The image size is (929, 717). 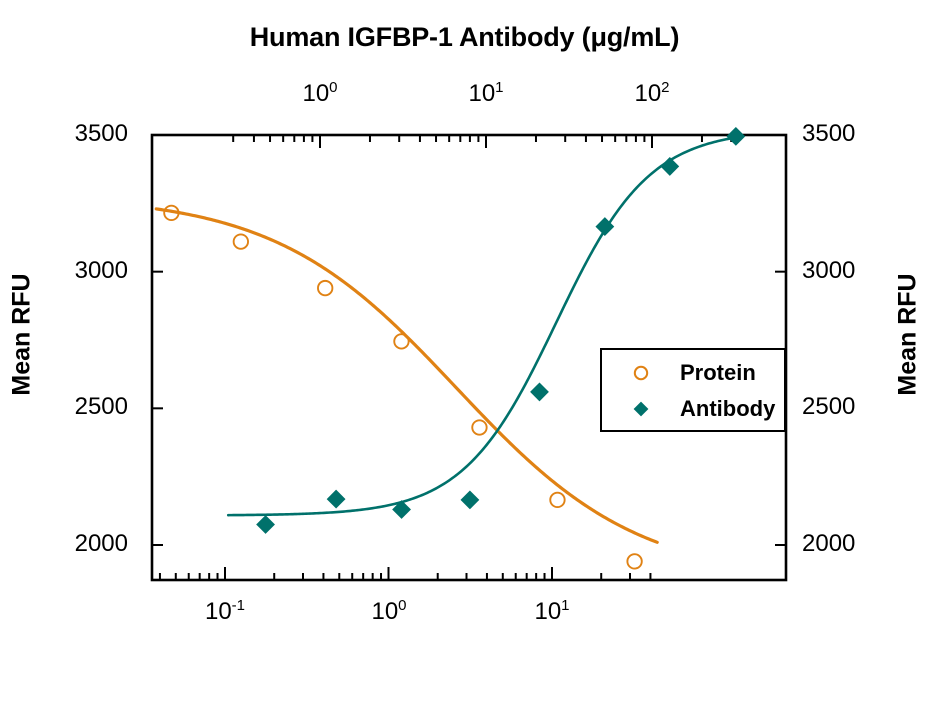 What do you see at coordinates (665, 87) in the screenshot?
I see `top-xtick-exp-2: 2` at bounding box center [665, 87].